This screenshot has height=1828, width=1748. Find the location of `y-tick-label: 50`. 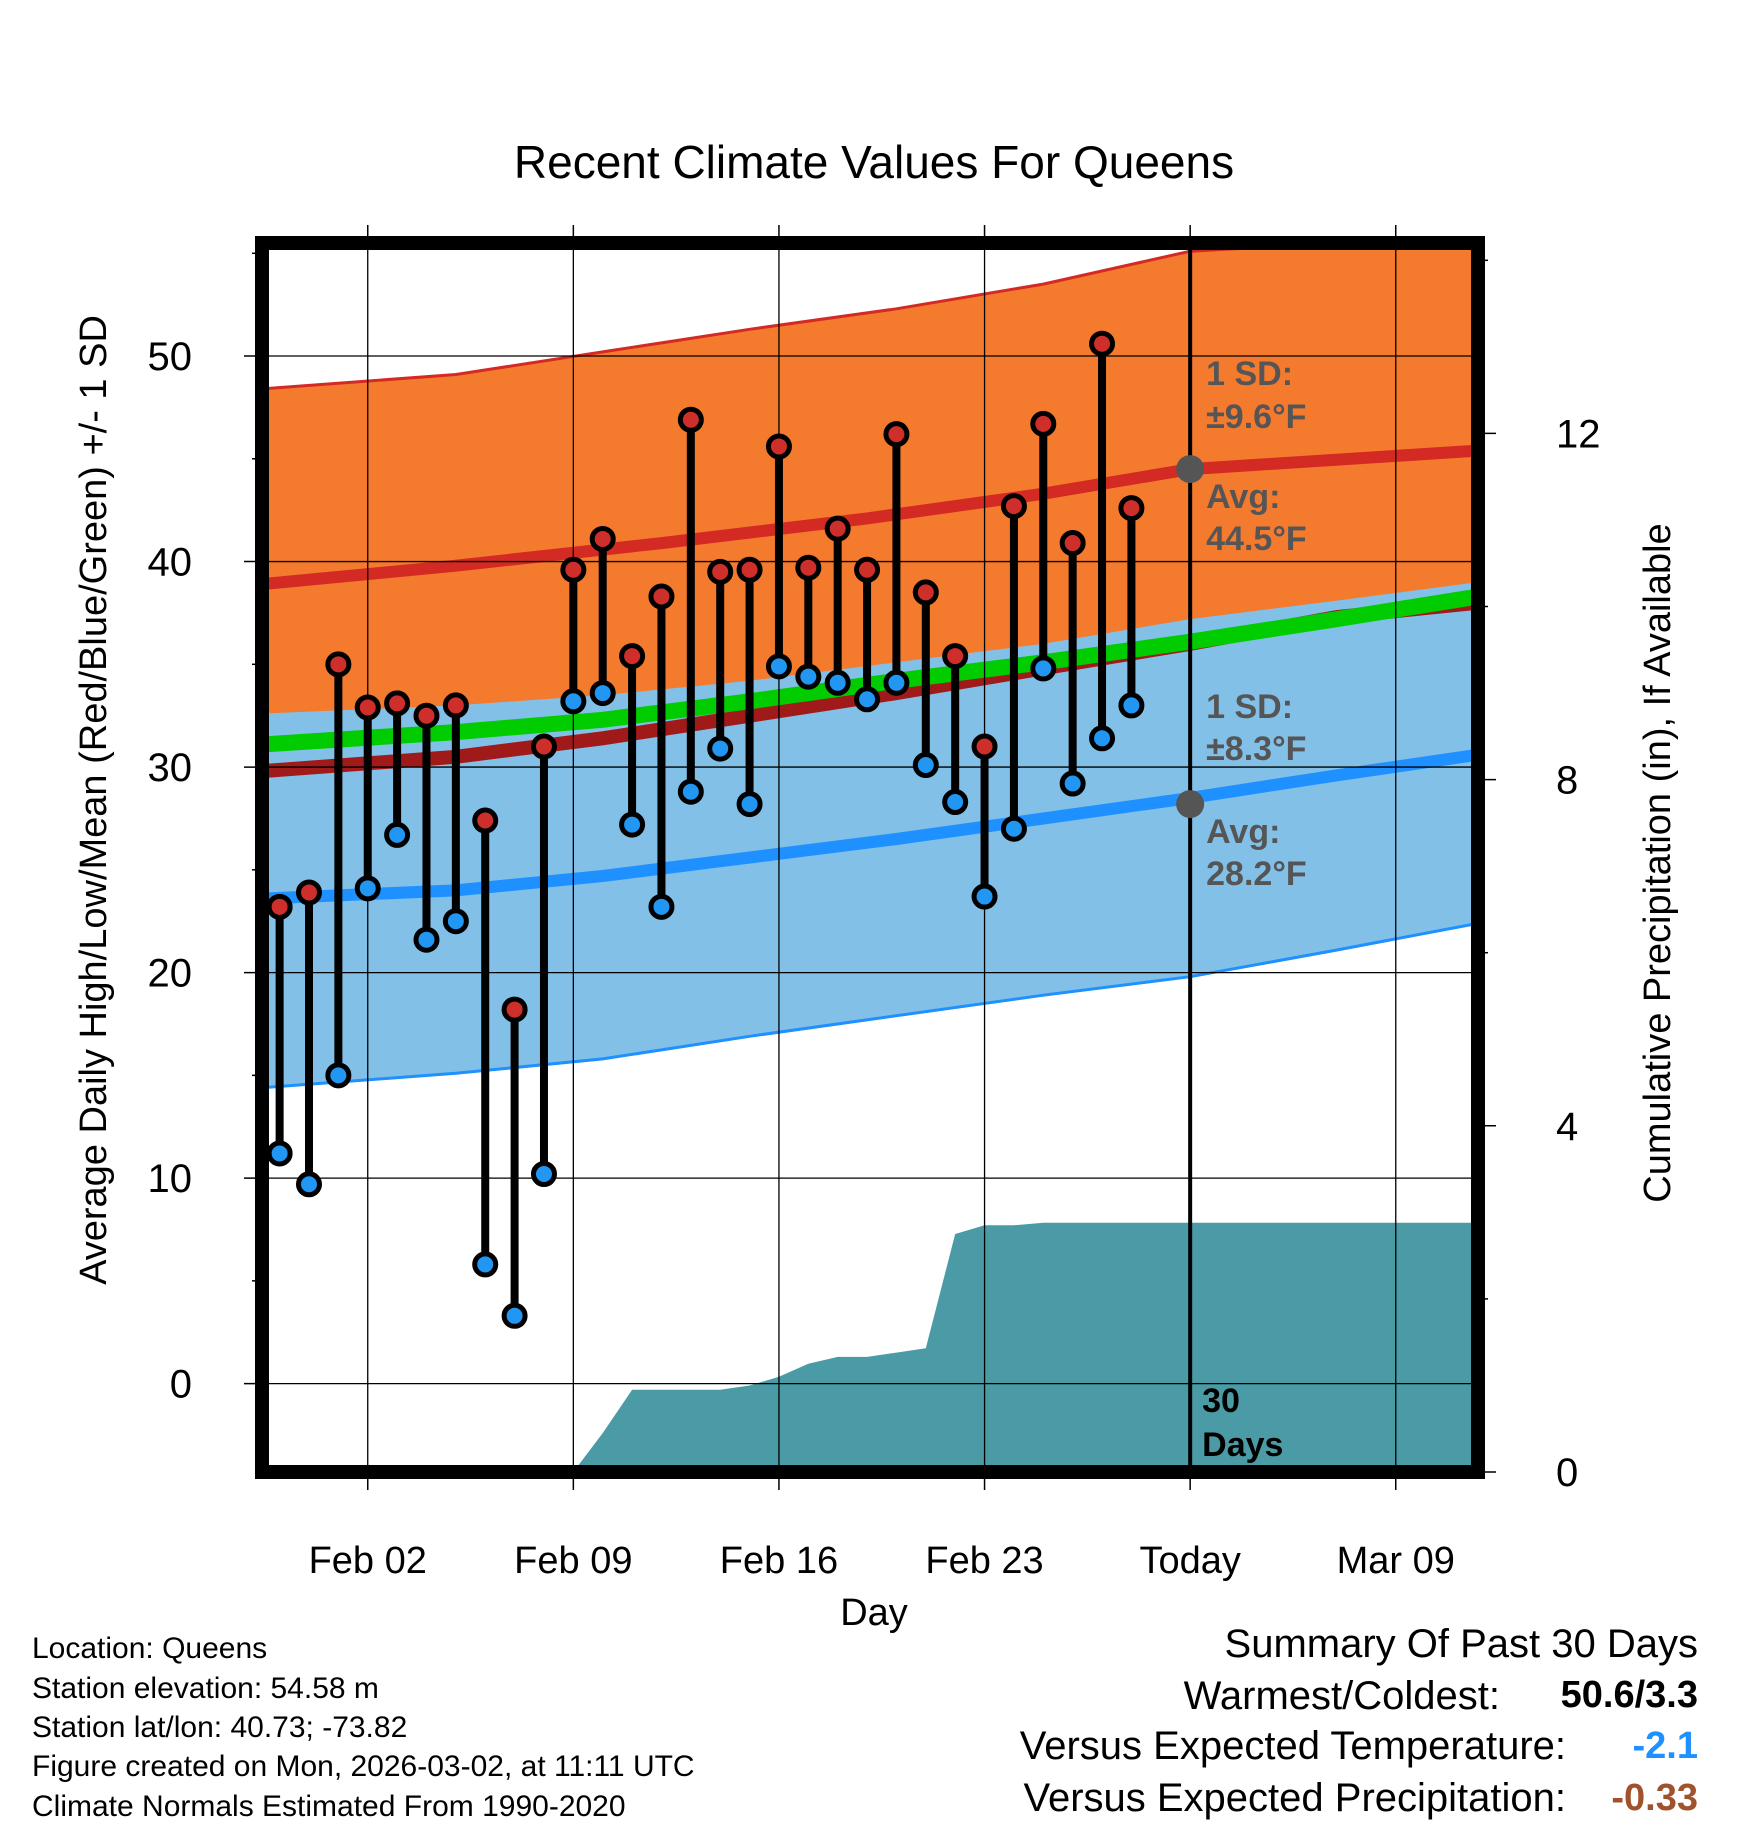

y-tick-label: 50 is located at coordinates (170, 357).